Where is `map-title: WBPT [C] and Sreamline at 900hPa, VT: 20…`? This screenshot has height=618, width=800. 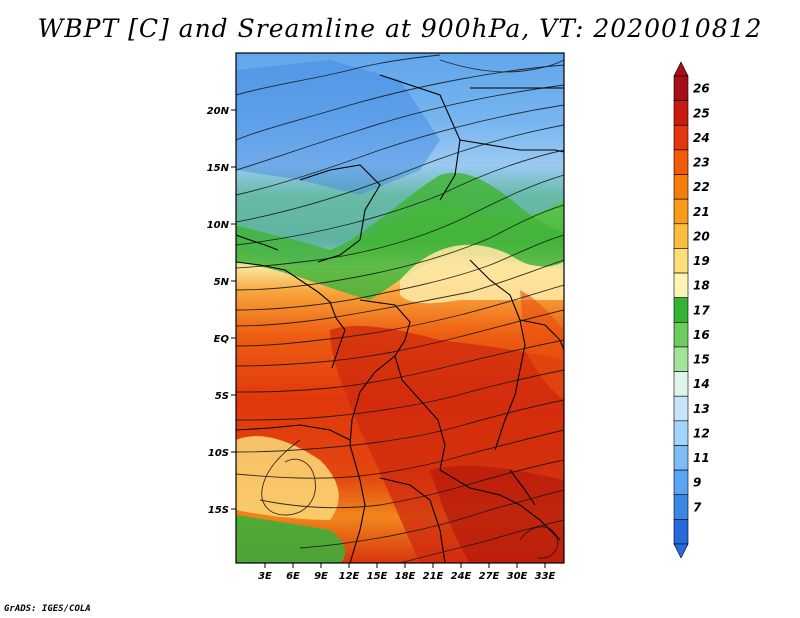
map-title: WBPT [C] and Sreamline at 900hPa, VT: 20… is located at coordinates (400, 28).